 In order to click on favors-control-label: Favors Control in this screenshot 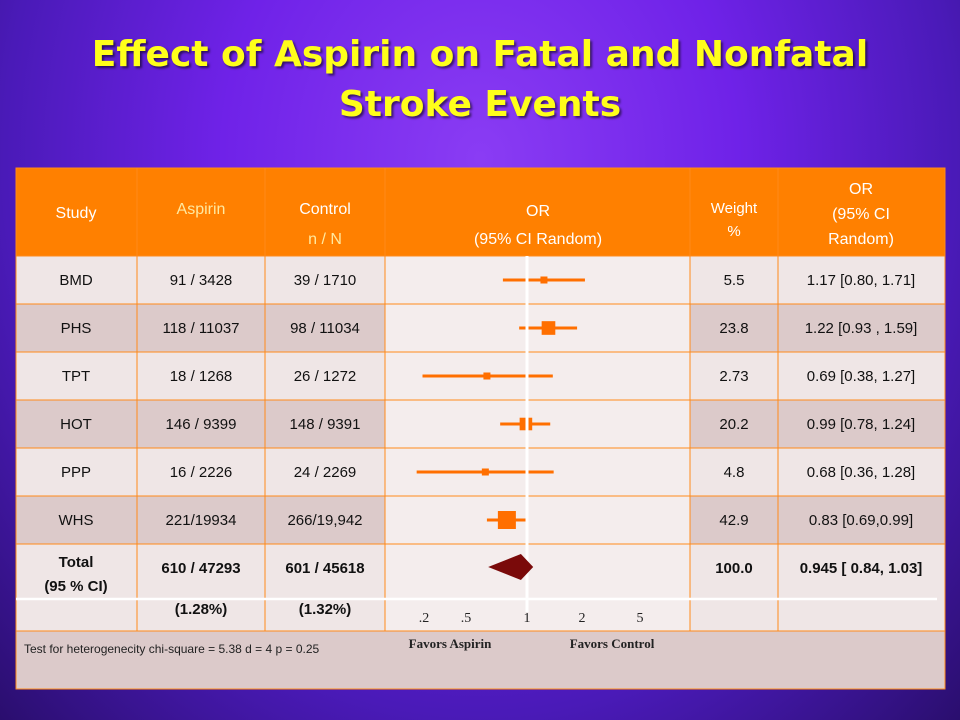, I will do `click(612, 643)`.